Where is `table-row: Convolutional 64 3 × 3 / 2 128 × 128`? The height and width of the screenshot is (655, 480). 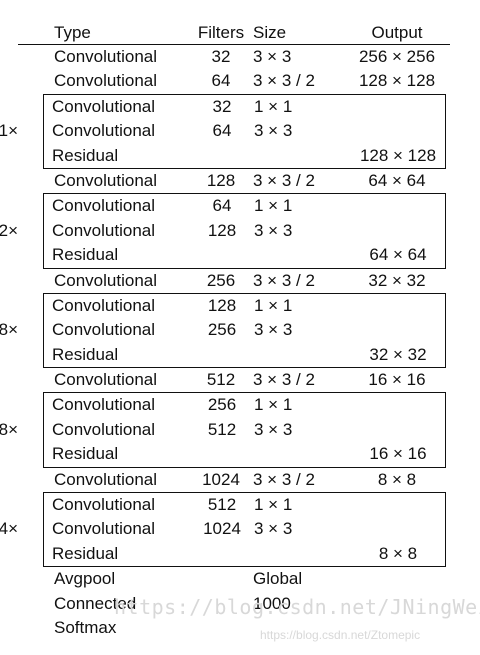
table-row: Convolutional 64 3 × 3 / 2 128 × 128 is located at coordinates (234, 81).